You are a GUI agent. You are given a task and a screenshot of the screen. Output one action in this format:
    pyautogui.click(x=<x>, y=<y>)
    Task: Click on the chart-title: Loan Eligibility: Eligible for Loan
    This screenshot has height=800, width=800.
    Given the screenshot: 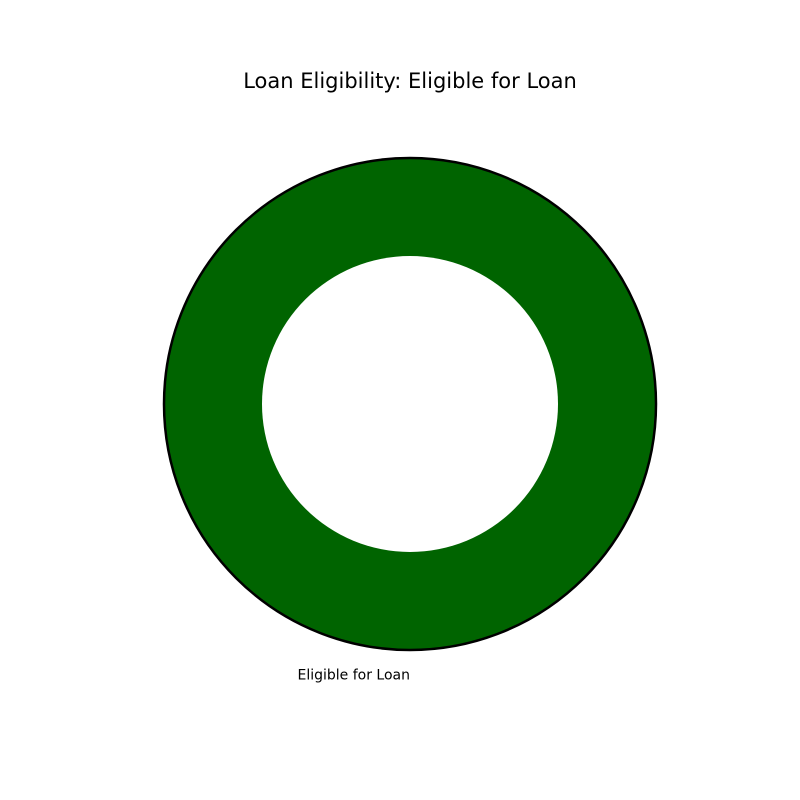 What is the action you would take?
    pyautogui.click(x=410, y=81)
    